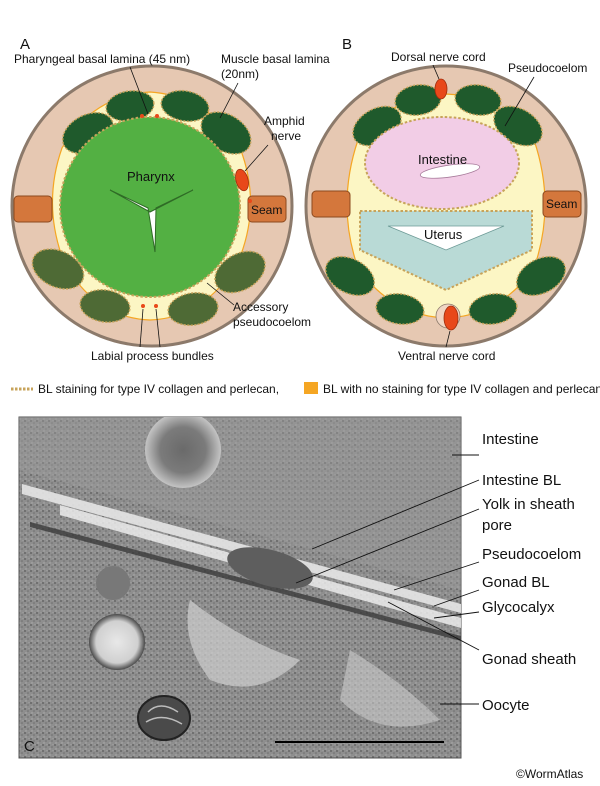 This screenshot has height=786, width=600. What do you see at coordinates (529, 659) in the screenshot?
I see `panel-c-gonad-sheath-label: Gonad sheath` at bounding box center [529, 659].